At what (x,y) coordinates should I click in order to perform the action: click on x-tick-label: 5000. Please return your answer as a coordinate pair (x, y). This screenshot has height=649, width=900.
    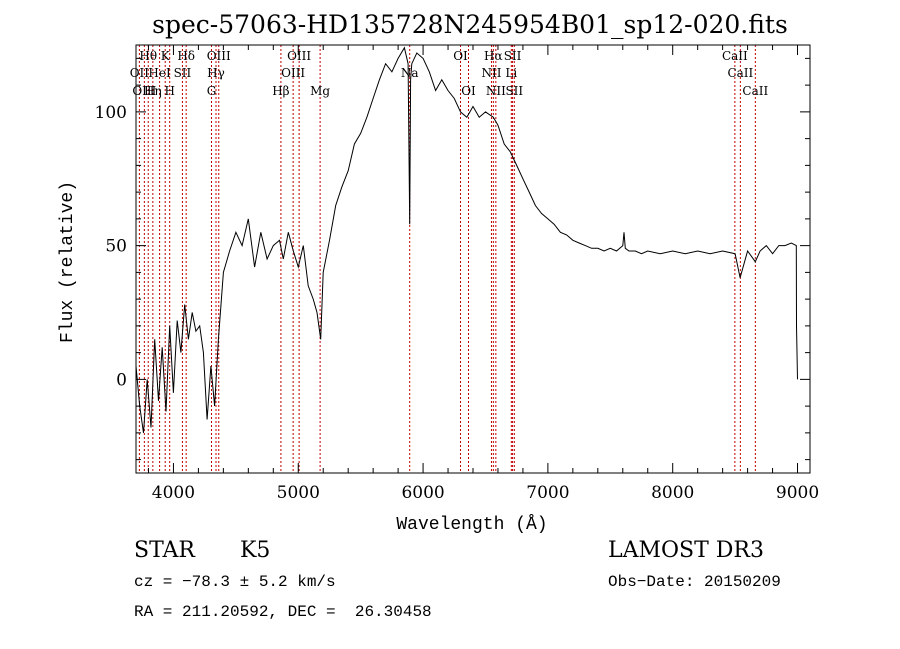
    Looking at the image, I should click on (298, 493).